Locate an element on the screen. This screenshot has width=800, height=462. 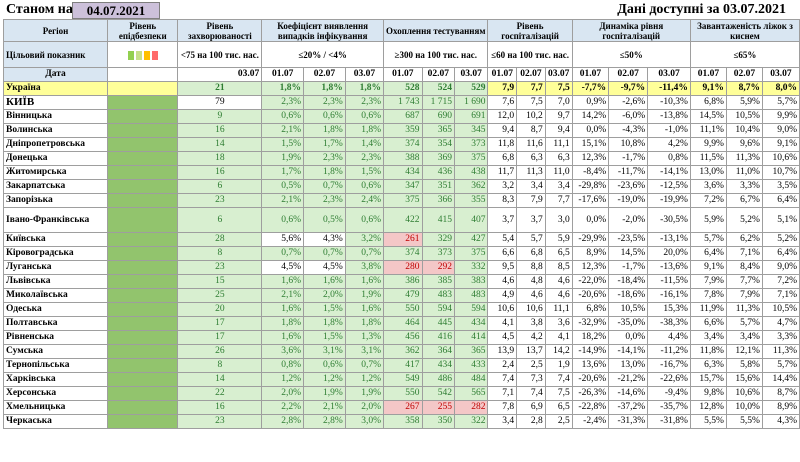
oxygen-beds-value: 8,0% is located at coordinates (780, 88).